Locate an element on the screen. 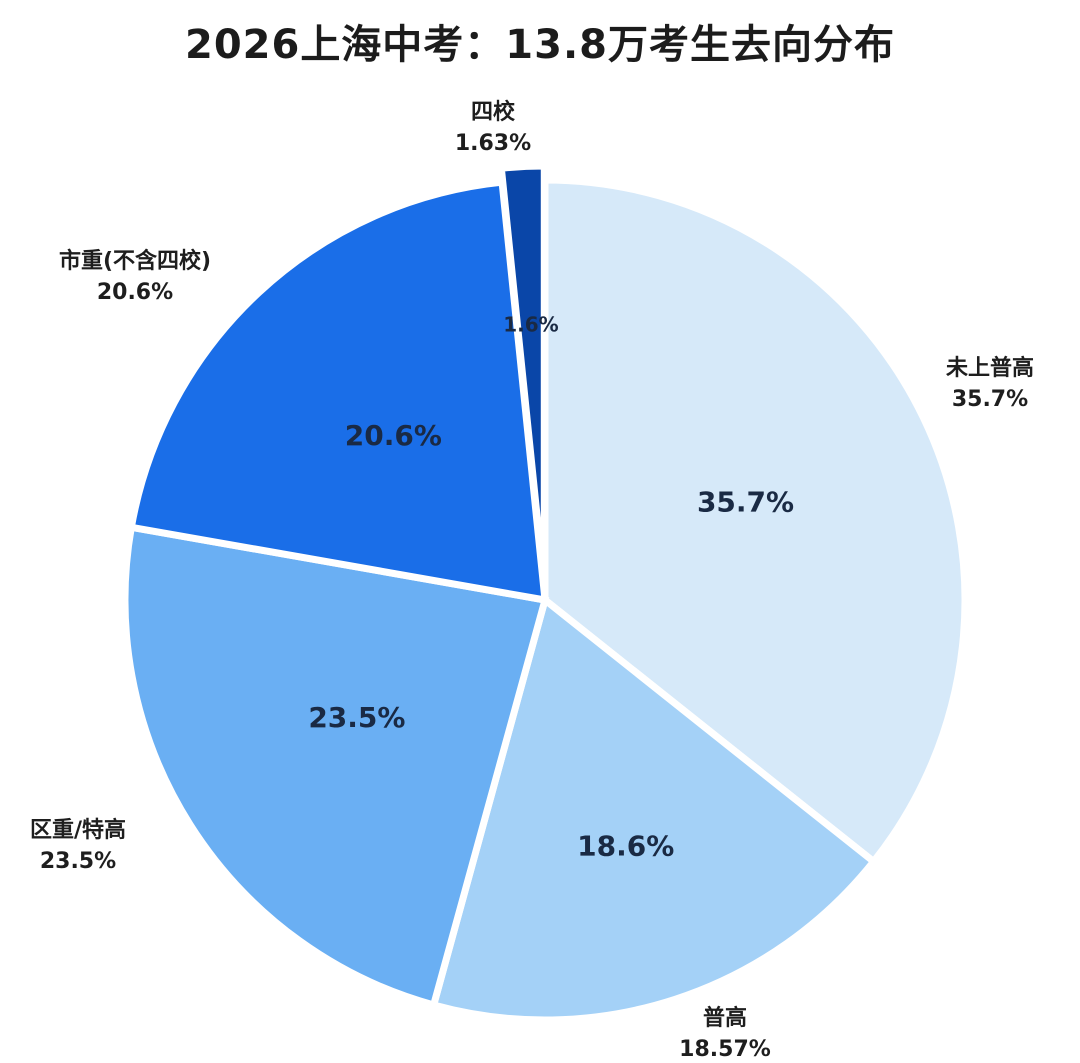 This screenshot has width=1080, height=1063. slice-category-value: 35.7% is located at coordinates (990, 399).